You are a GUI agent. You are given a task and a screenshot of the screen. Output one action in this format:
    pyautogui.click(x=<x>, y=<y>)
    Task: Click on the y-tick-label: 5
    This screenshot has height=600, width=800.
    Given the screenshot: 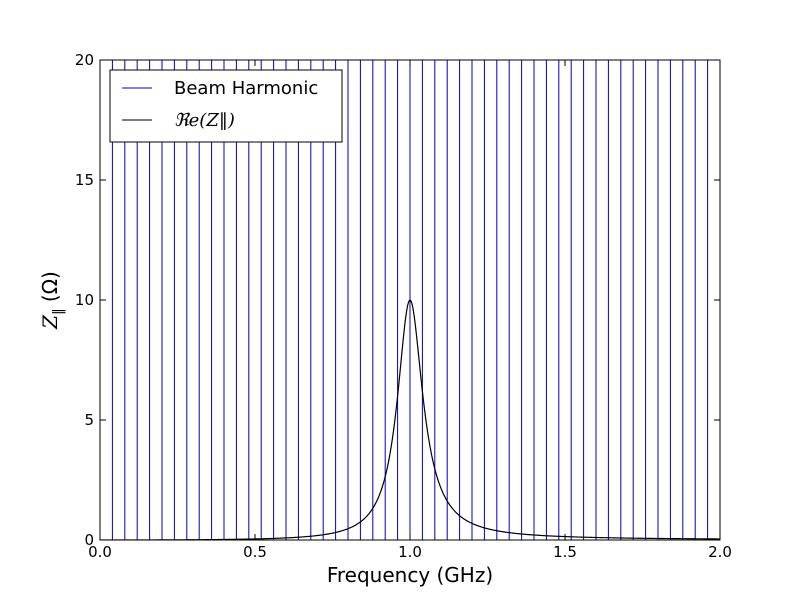 What is the action you would take?
    pyautogui.click(x=89, y=420)
    